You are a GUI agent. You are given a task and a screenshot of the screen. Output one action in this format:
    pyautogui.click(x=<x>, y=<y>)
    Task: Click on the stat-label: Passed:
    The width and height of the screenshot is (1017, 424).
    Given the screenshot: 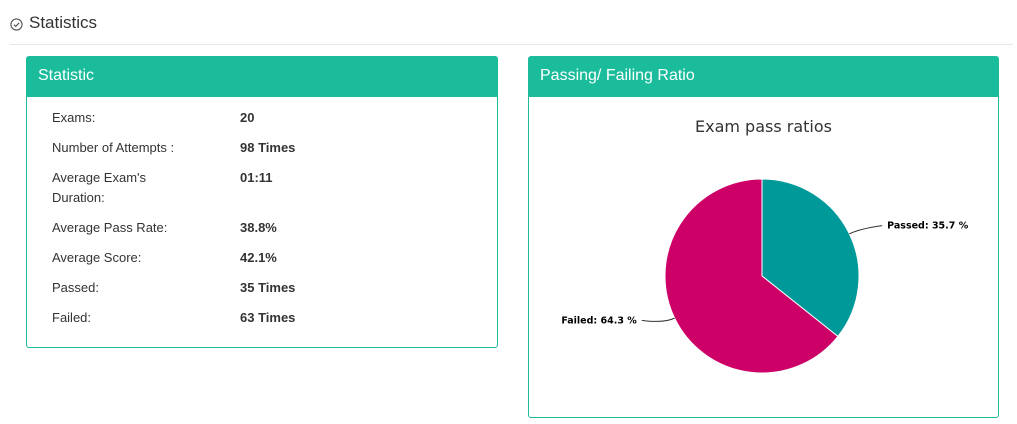 What is the action you would take?
    pyautogui.click(x=75, y=287)
    